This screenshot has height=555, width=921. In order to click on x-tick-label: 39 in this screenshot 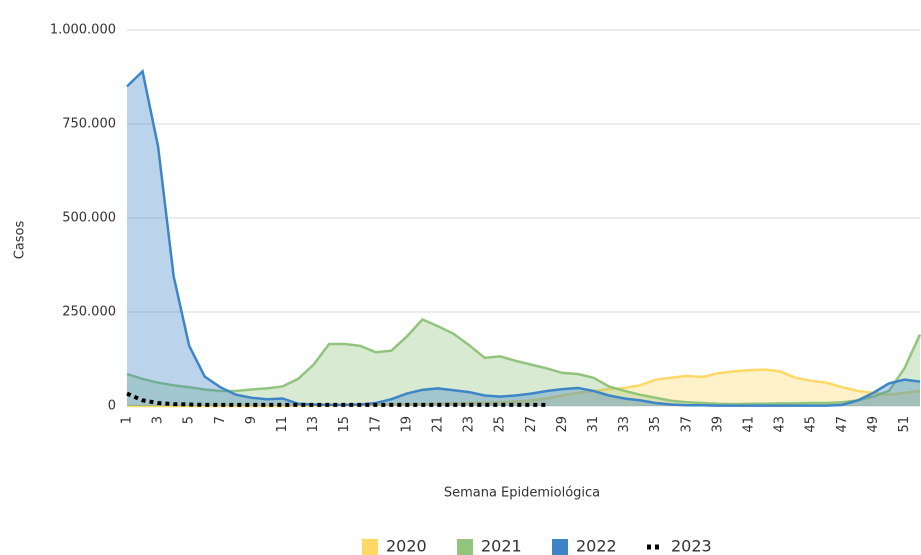, I will do `click(717, 424)`.